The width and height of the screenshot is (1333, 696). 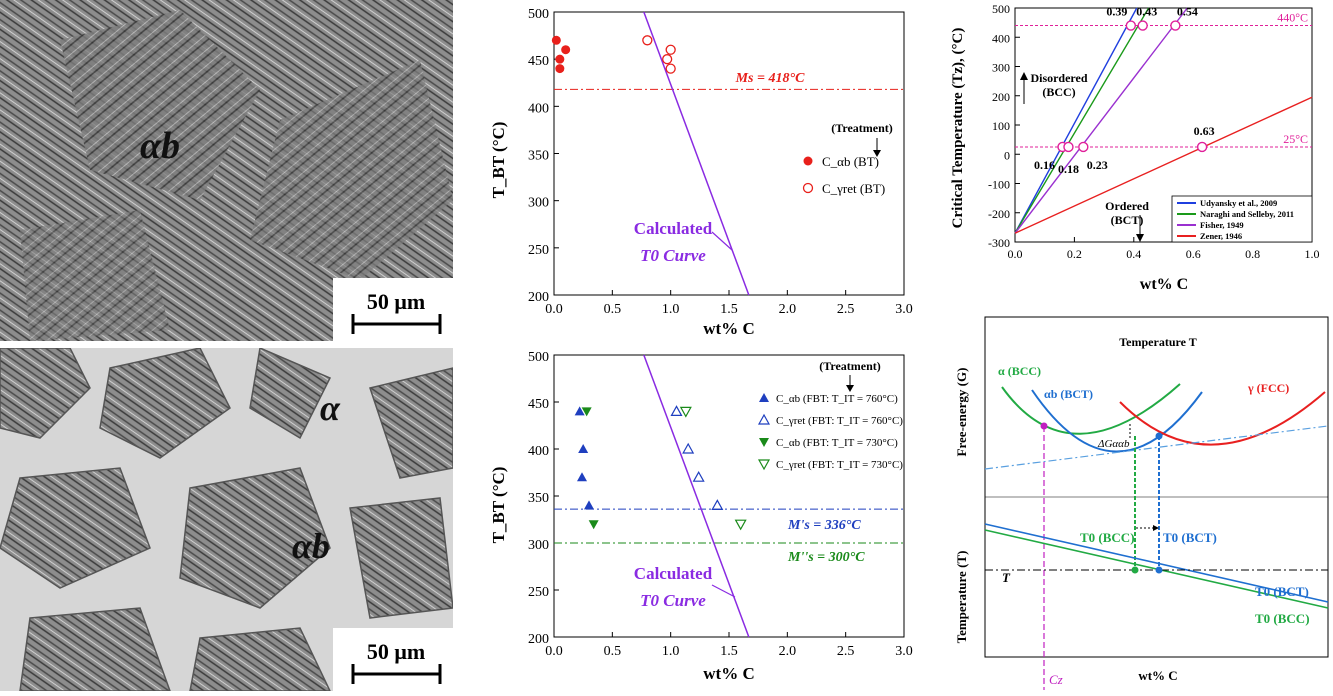 What do you see at coordinates (1282, 591) in the screenshot?
I see `t0-bct-right-label: T0 (BCT)` at bounding box center [1282, 591].